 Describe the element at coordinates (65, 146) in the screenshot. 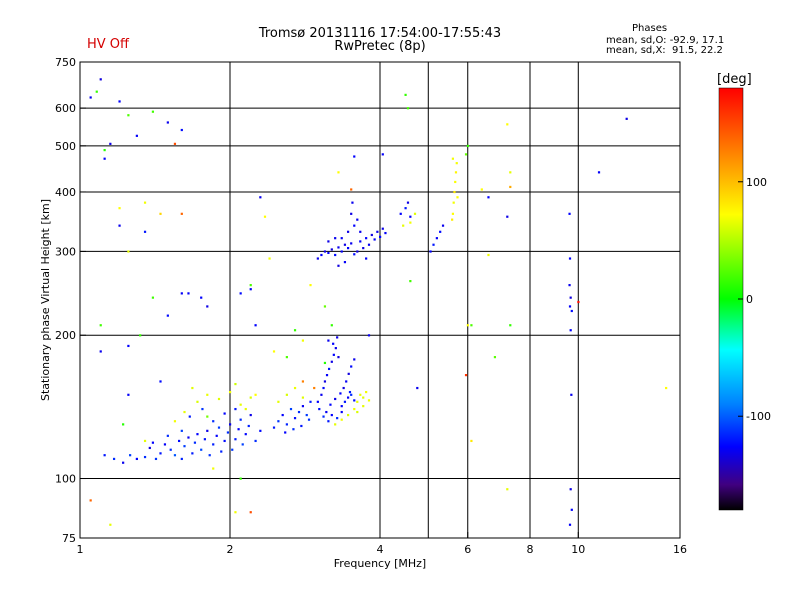

I see `y-tick-label: 500` at that location.